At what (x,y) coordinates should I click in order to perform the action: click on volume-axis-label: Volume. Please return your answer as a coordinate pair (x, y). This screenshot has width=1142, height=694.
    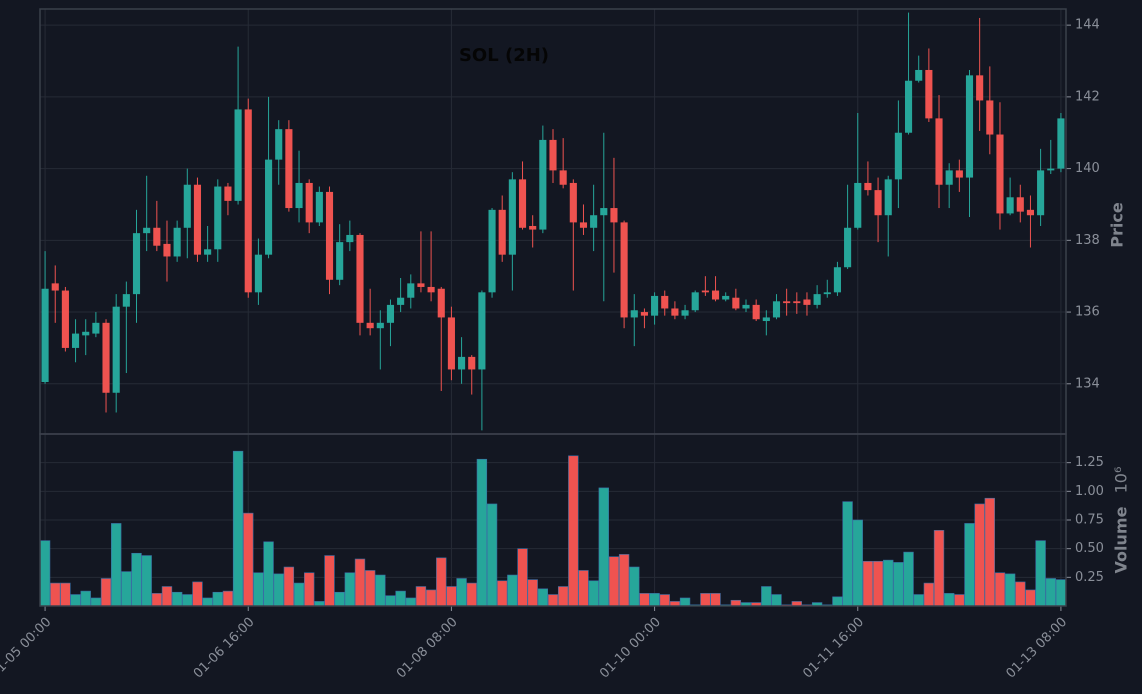
    Looking at the image, I should click on (1121, 539).